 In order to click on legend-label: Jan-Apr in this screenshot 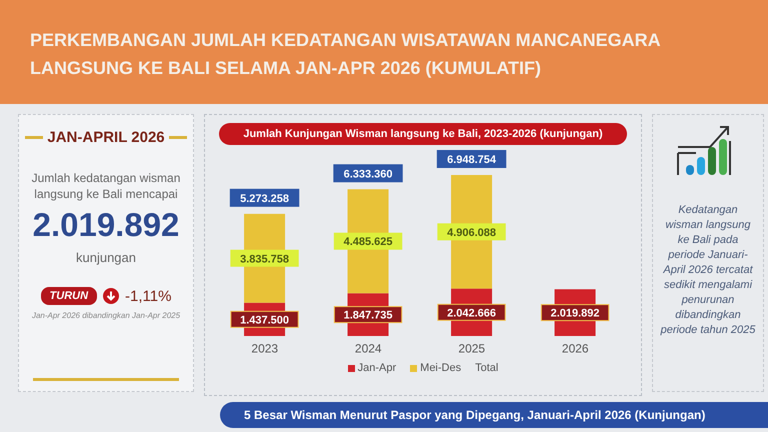, I will do `click(377, 368)`.